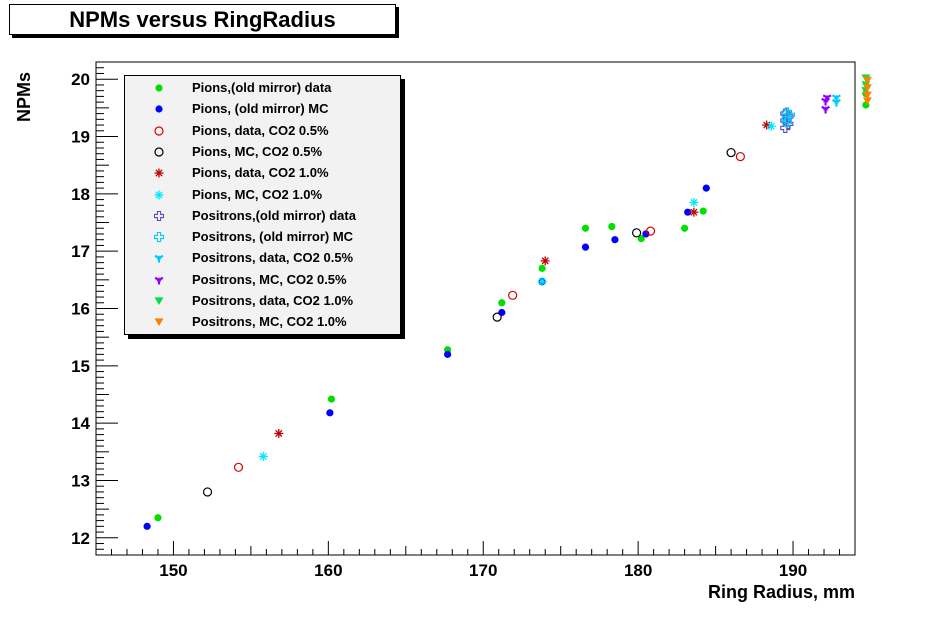 The width and height of the screenshot is (951, 617). I want to click on legend-entry: Pions, MC, CO2 0.5%, so click(262, 153).